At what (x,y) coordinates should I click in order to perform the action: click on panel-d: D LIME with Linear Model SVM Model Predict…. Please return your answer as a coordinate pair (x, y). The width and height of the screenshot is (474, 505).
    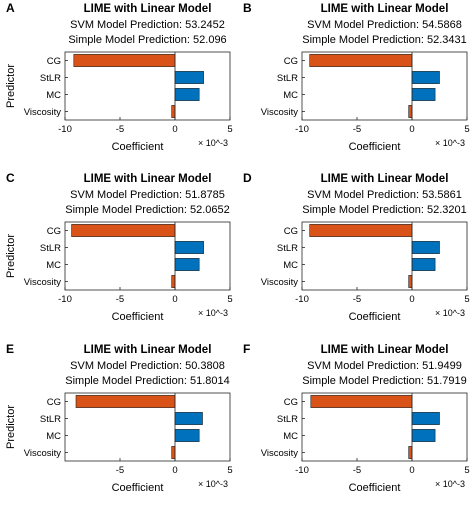
    Looking at the image, I should click on (356, 247).